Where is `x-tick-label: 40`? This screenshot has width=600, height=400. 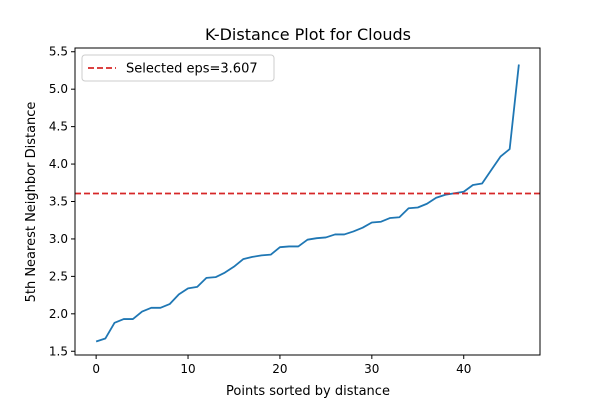
x-tick-label: 40 is located at coordinates (463, 369).